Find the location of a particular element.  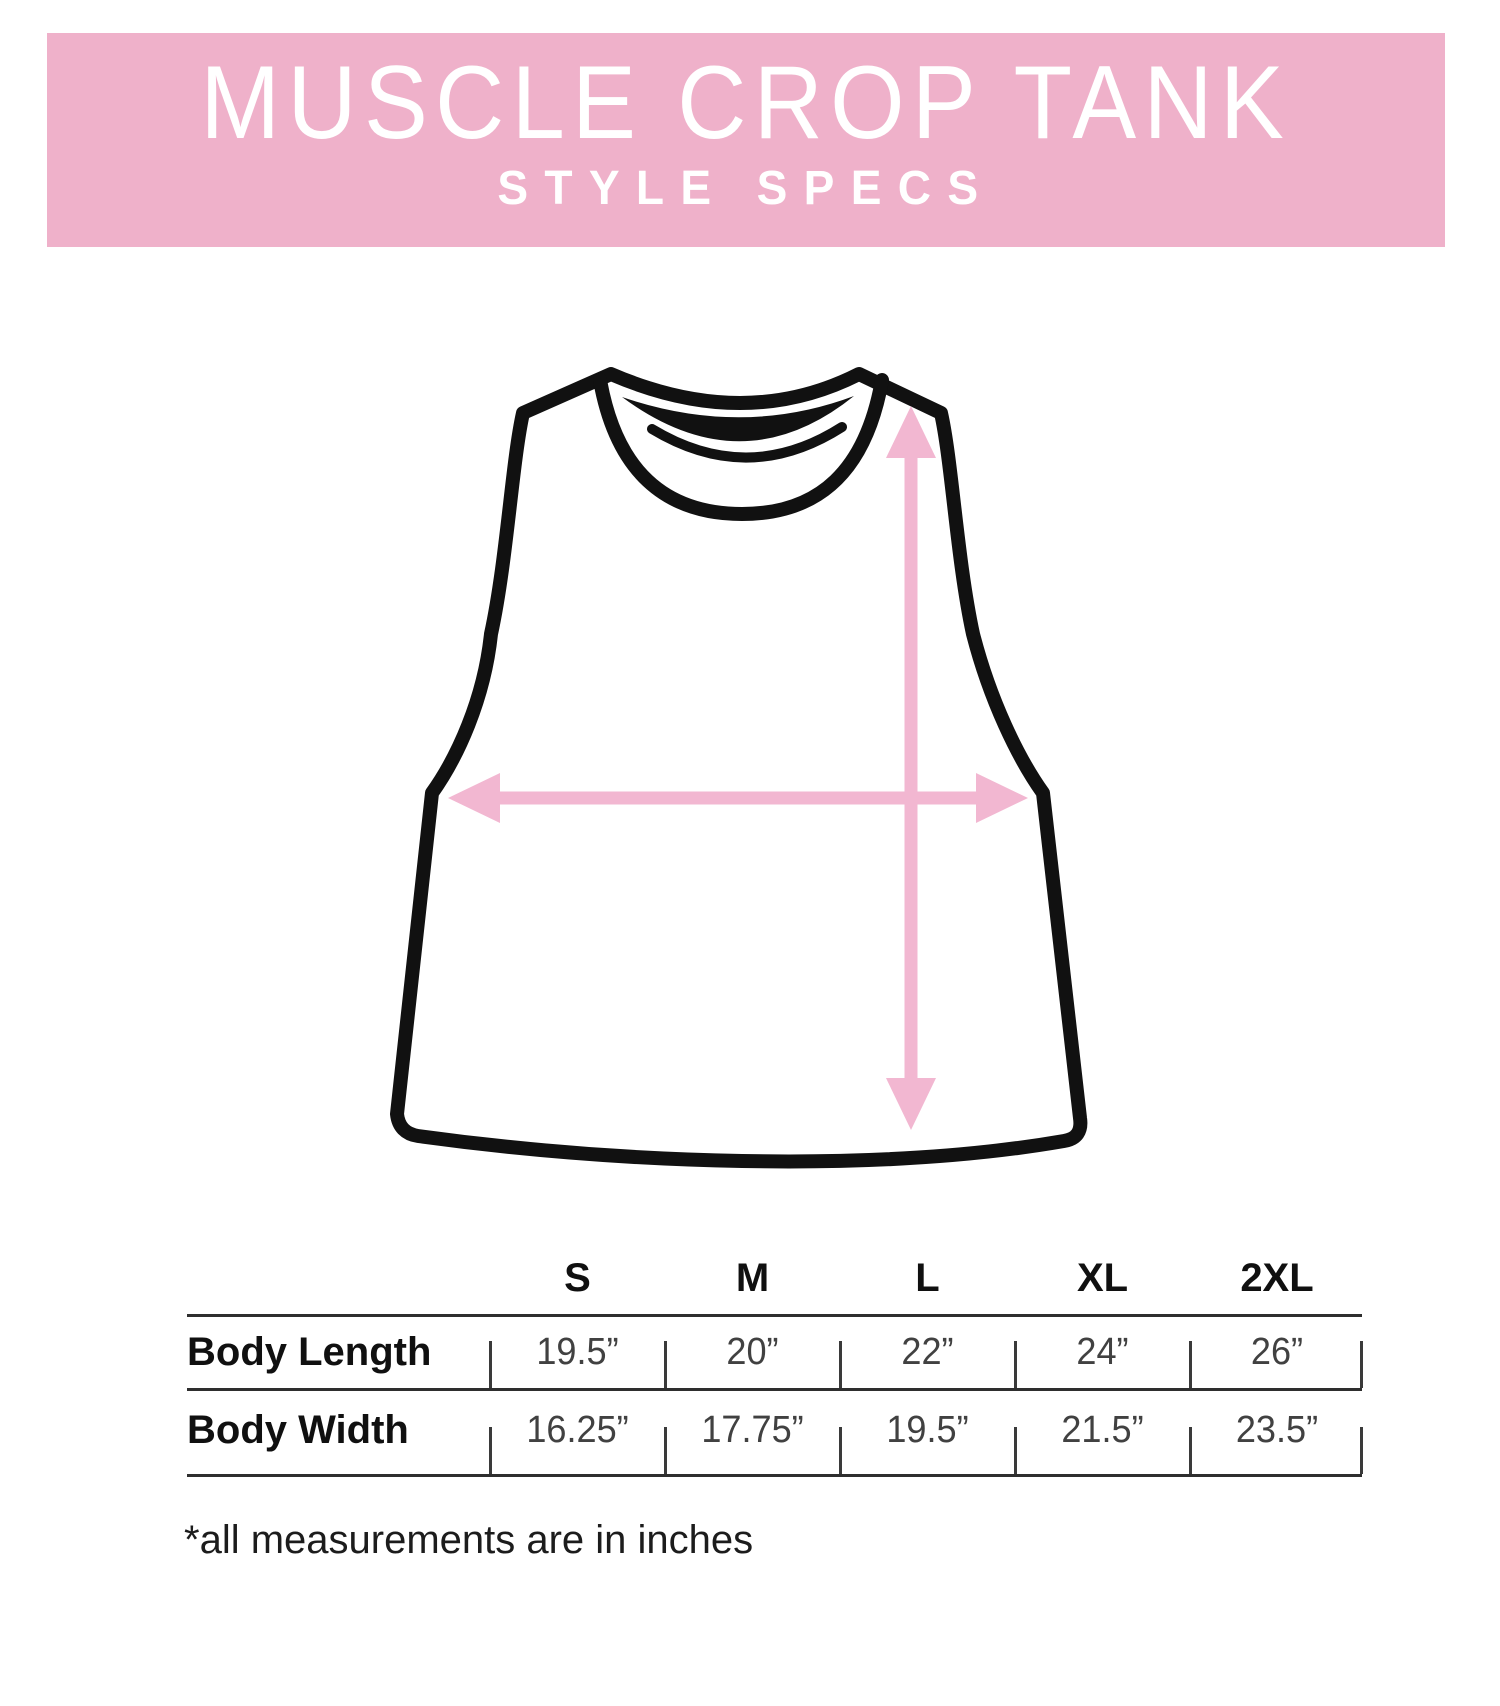

body-width-arrow is located at coordinates (738, 798).